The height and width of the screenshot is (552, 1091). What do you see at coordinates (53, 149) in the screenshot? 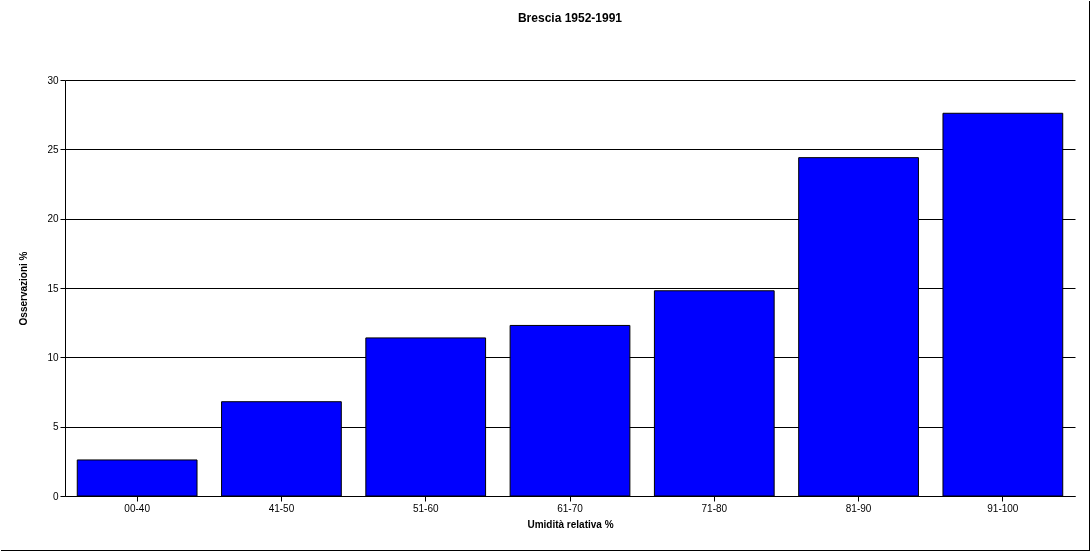
I see `y-tick-label: 25` at bounding box center [53, 149].